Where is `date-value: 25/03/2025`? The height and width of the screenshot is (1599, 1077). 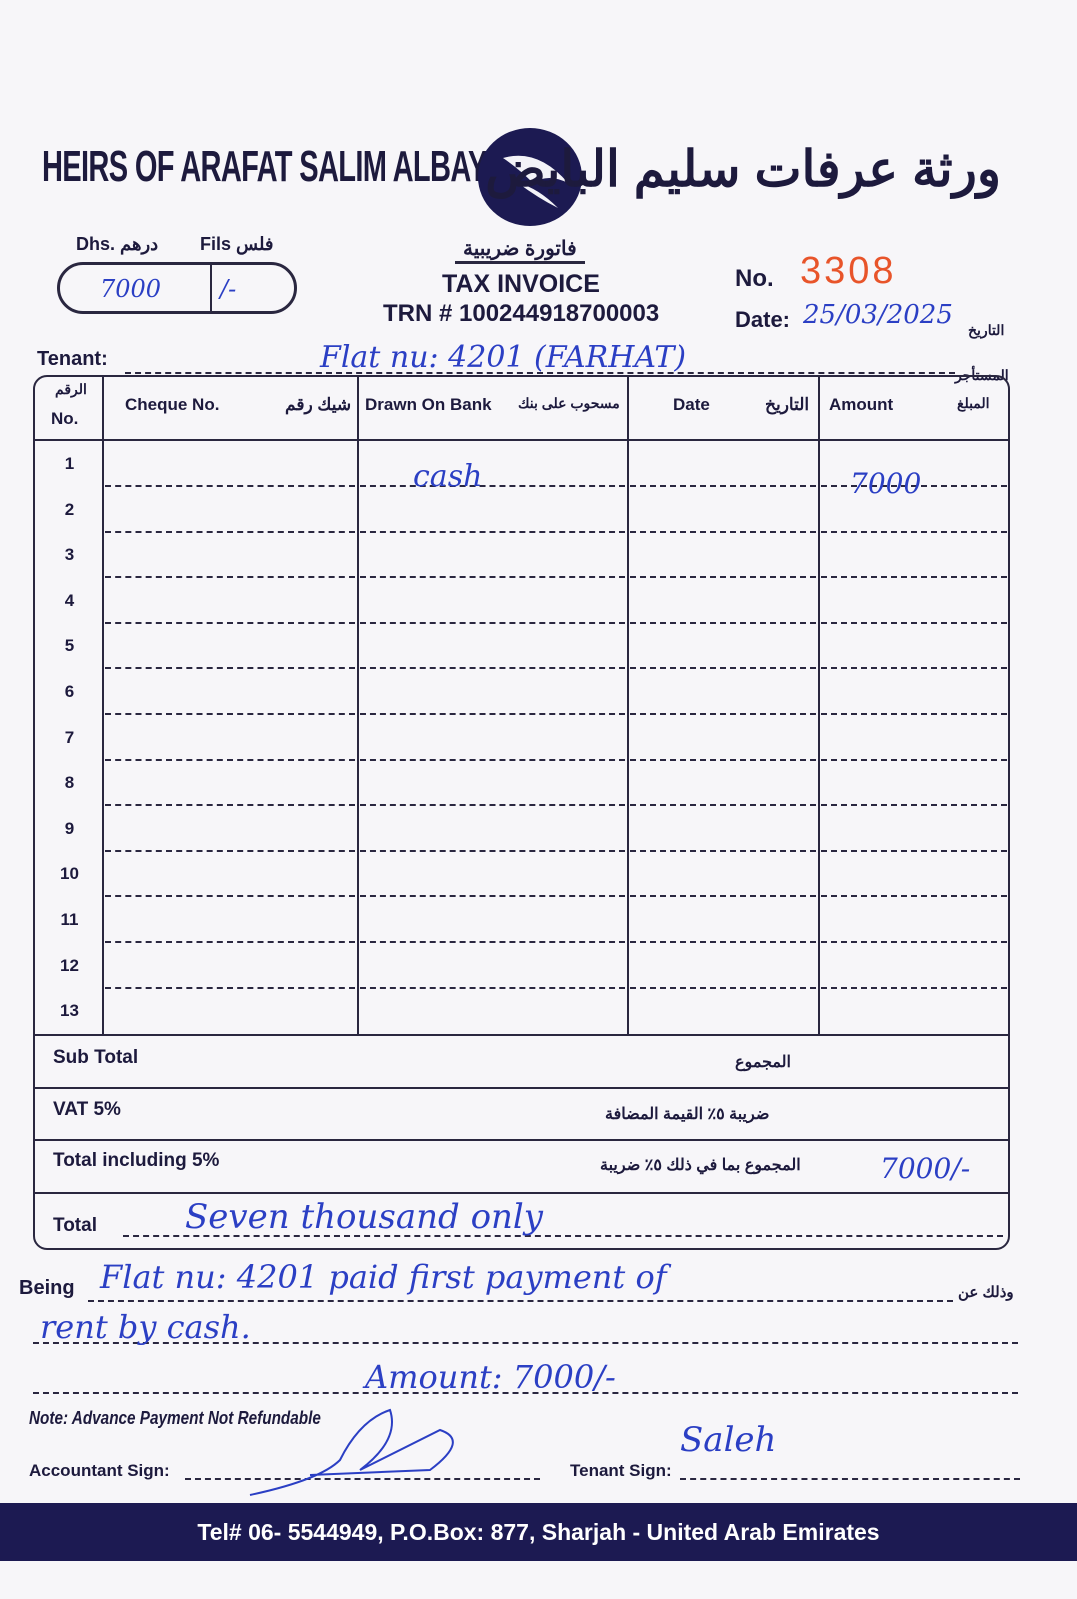
date-value: 25/03/2025 is located at coordinates (878, 315).